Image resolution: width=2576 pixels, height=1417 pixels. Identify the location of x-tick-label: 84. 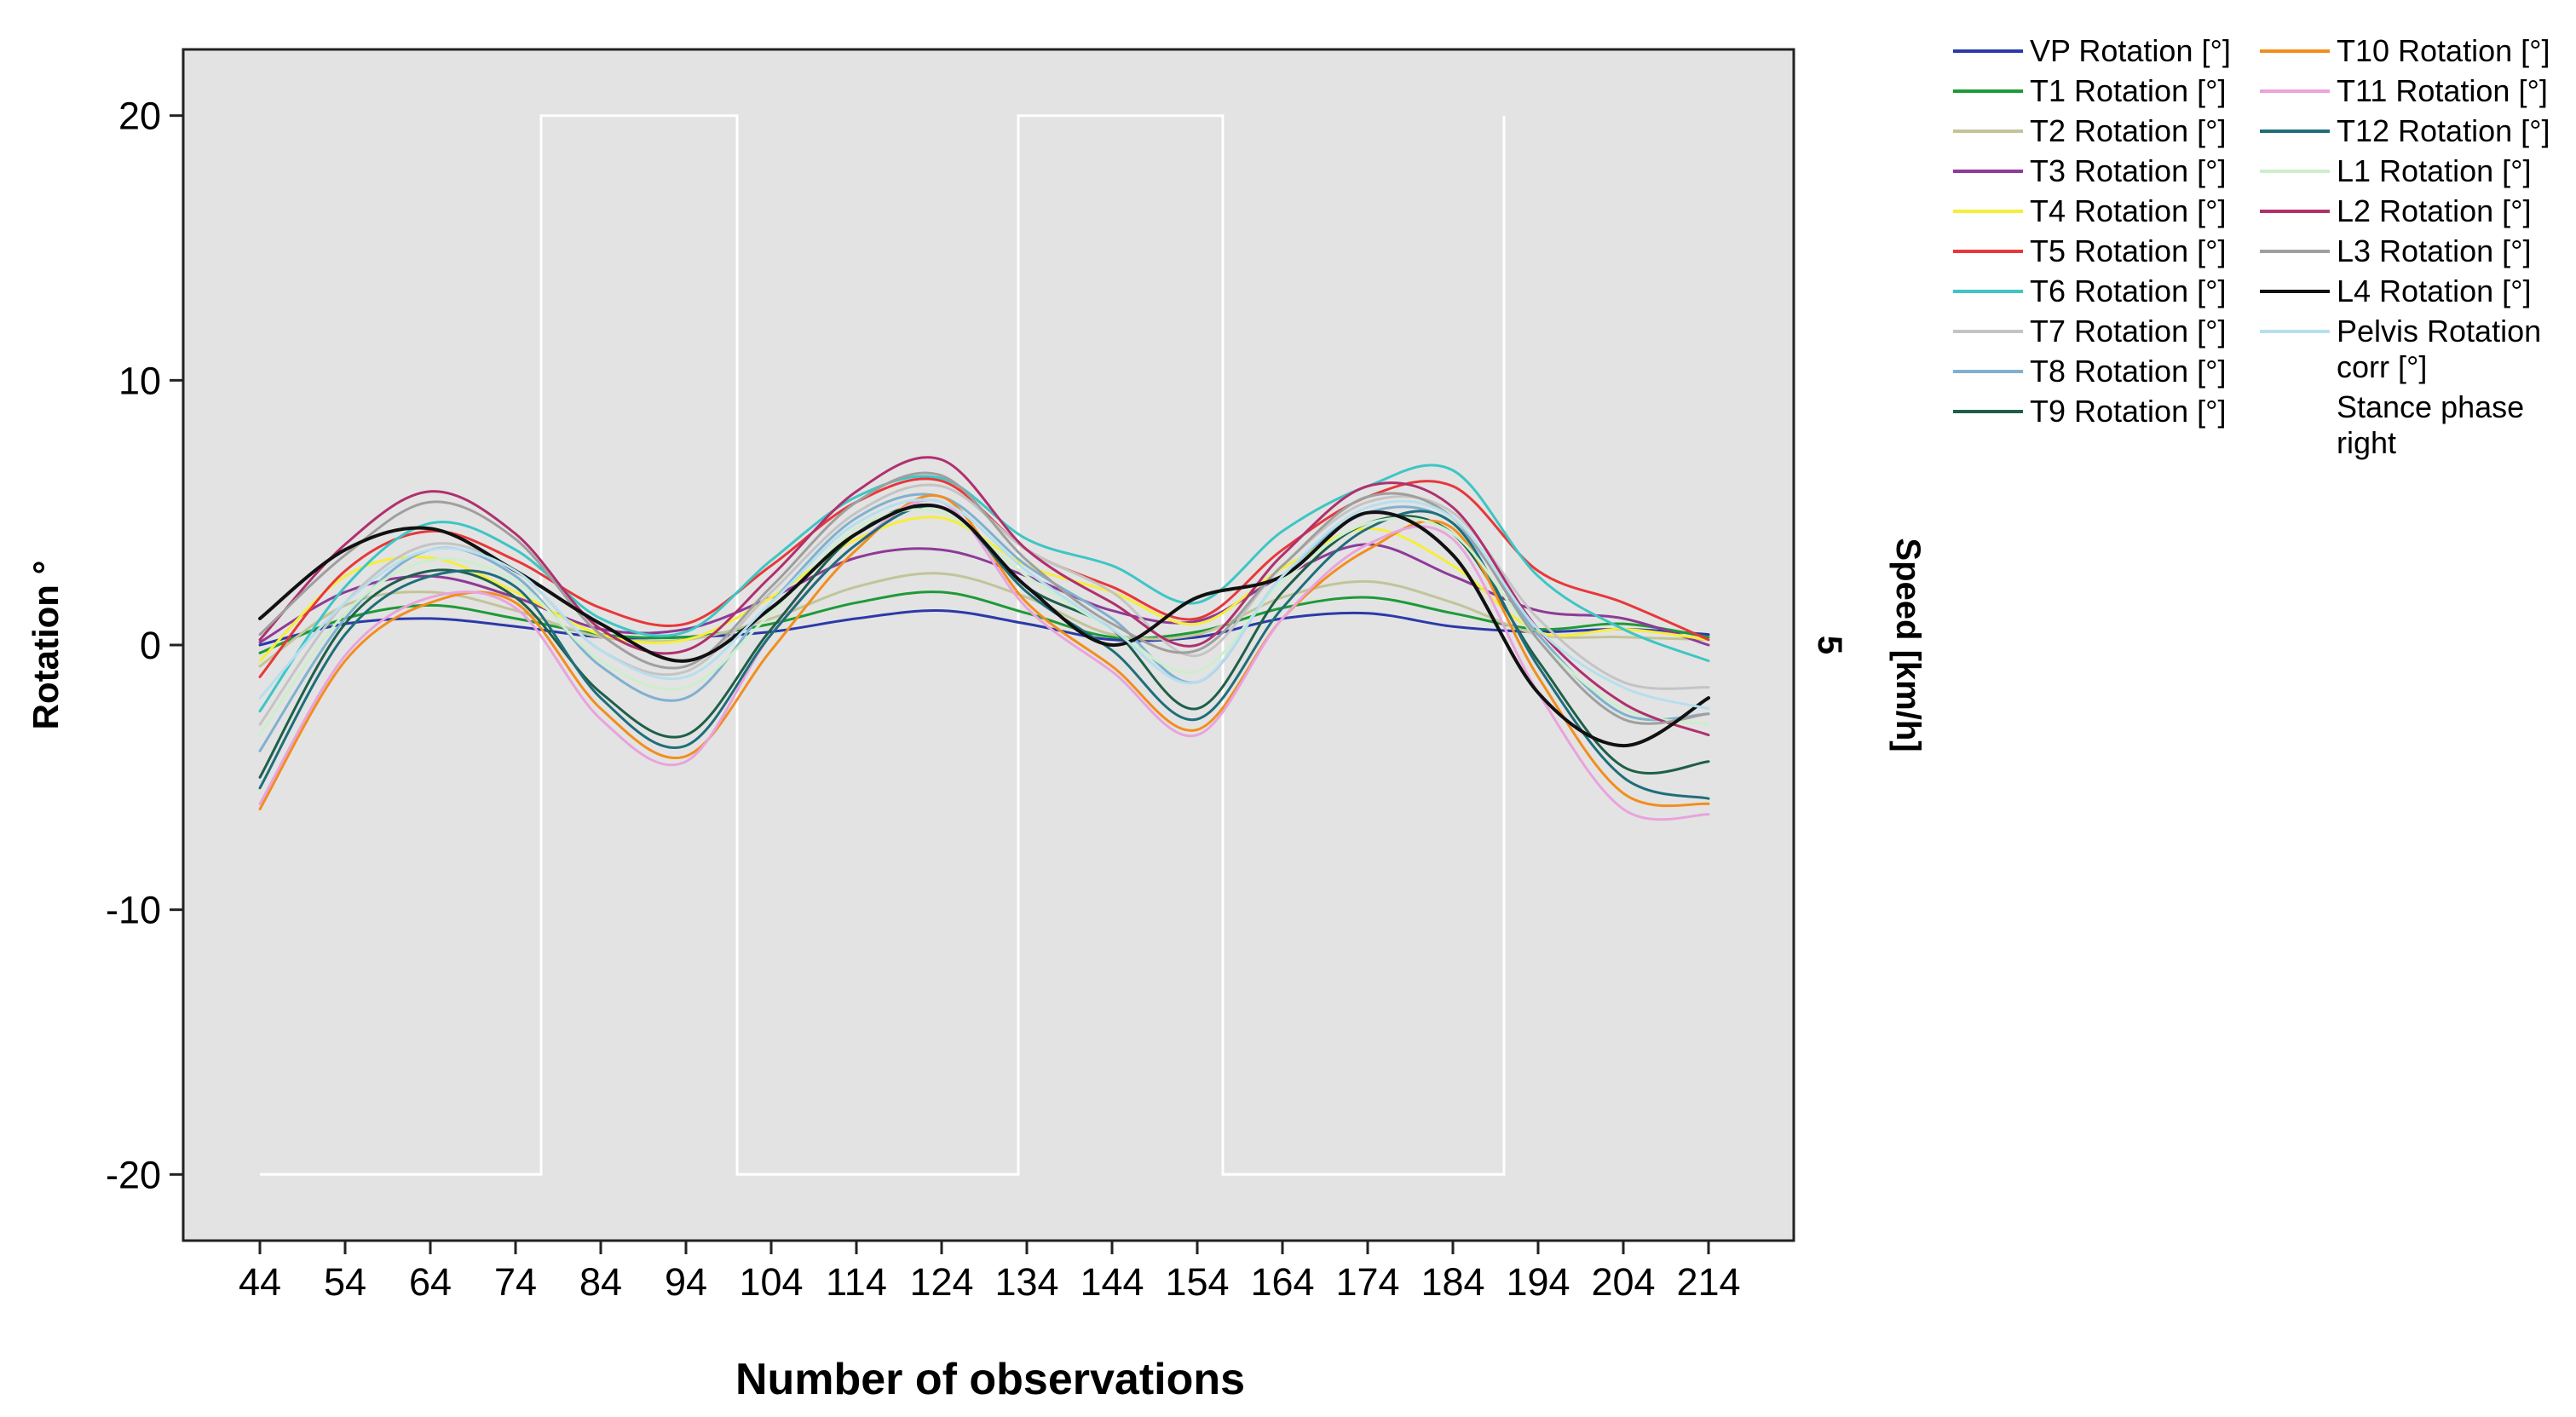
(600, 1282).